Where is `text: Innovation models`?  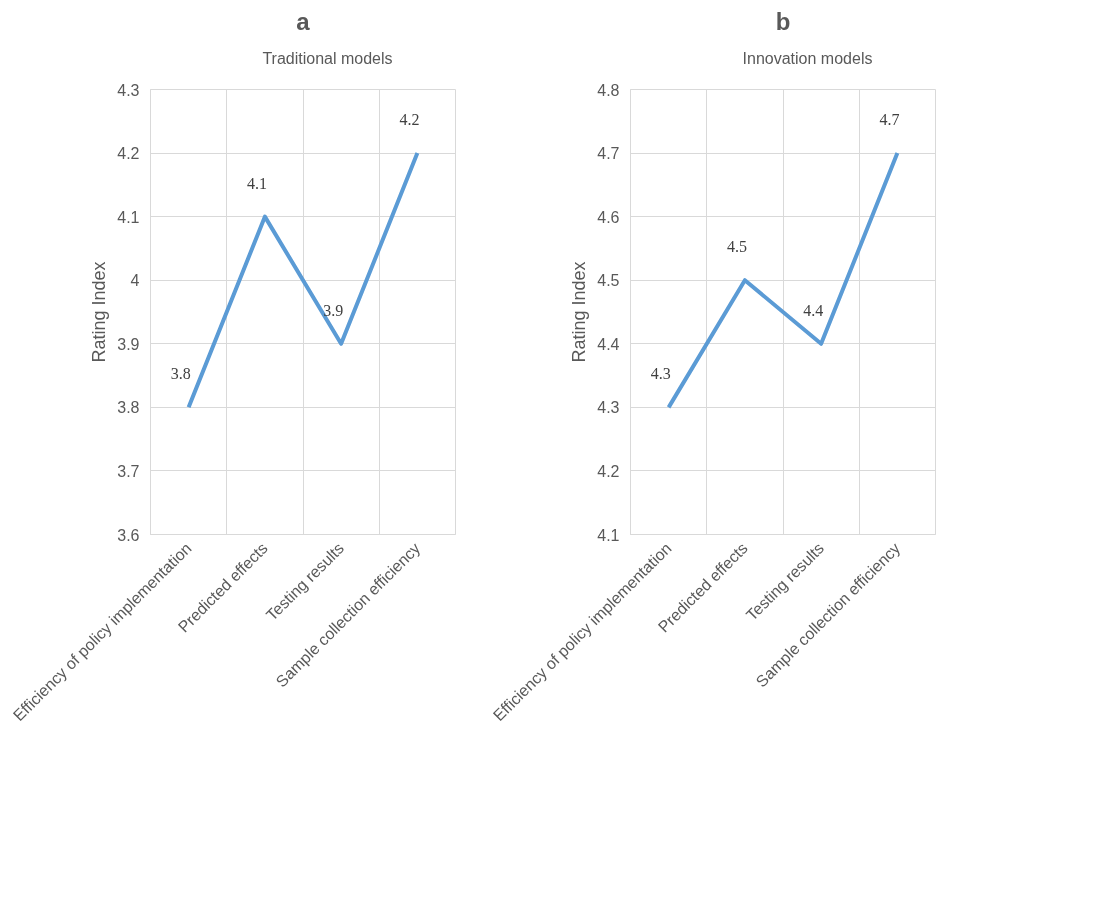
text: Innovation models is located at coordinates (807, 59).